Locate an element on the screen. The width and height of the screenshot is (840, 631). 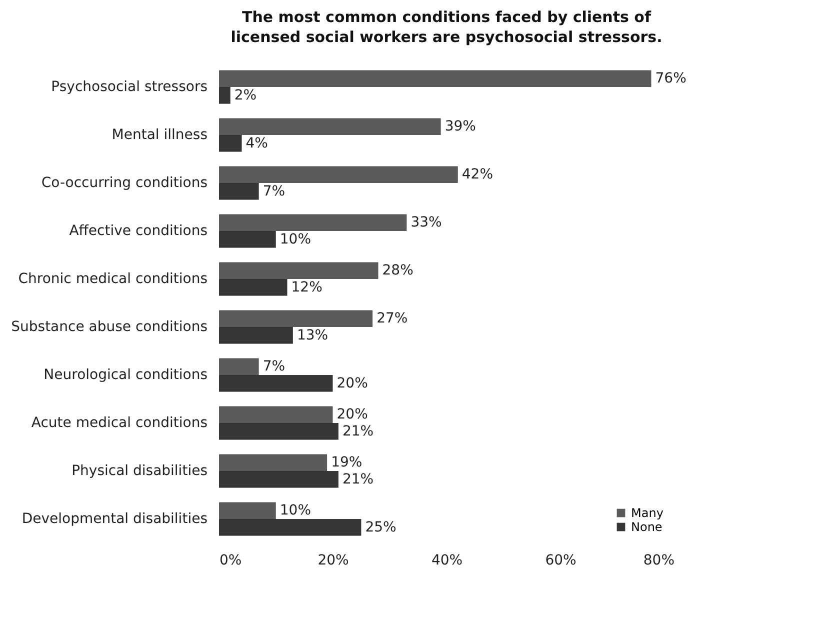
data-label: 12% is located at coordinates (306, 287).